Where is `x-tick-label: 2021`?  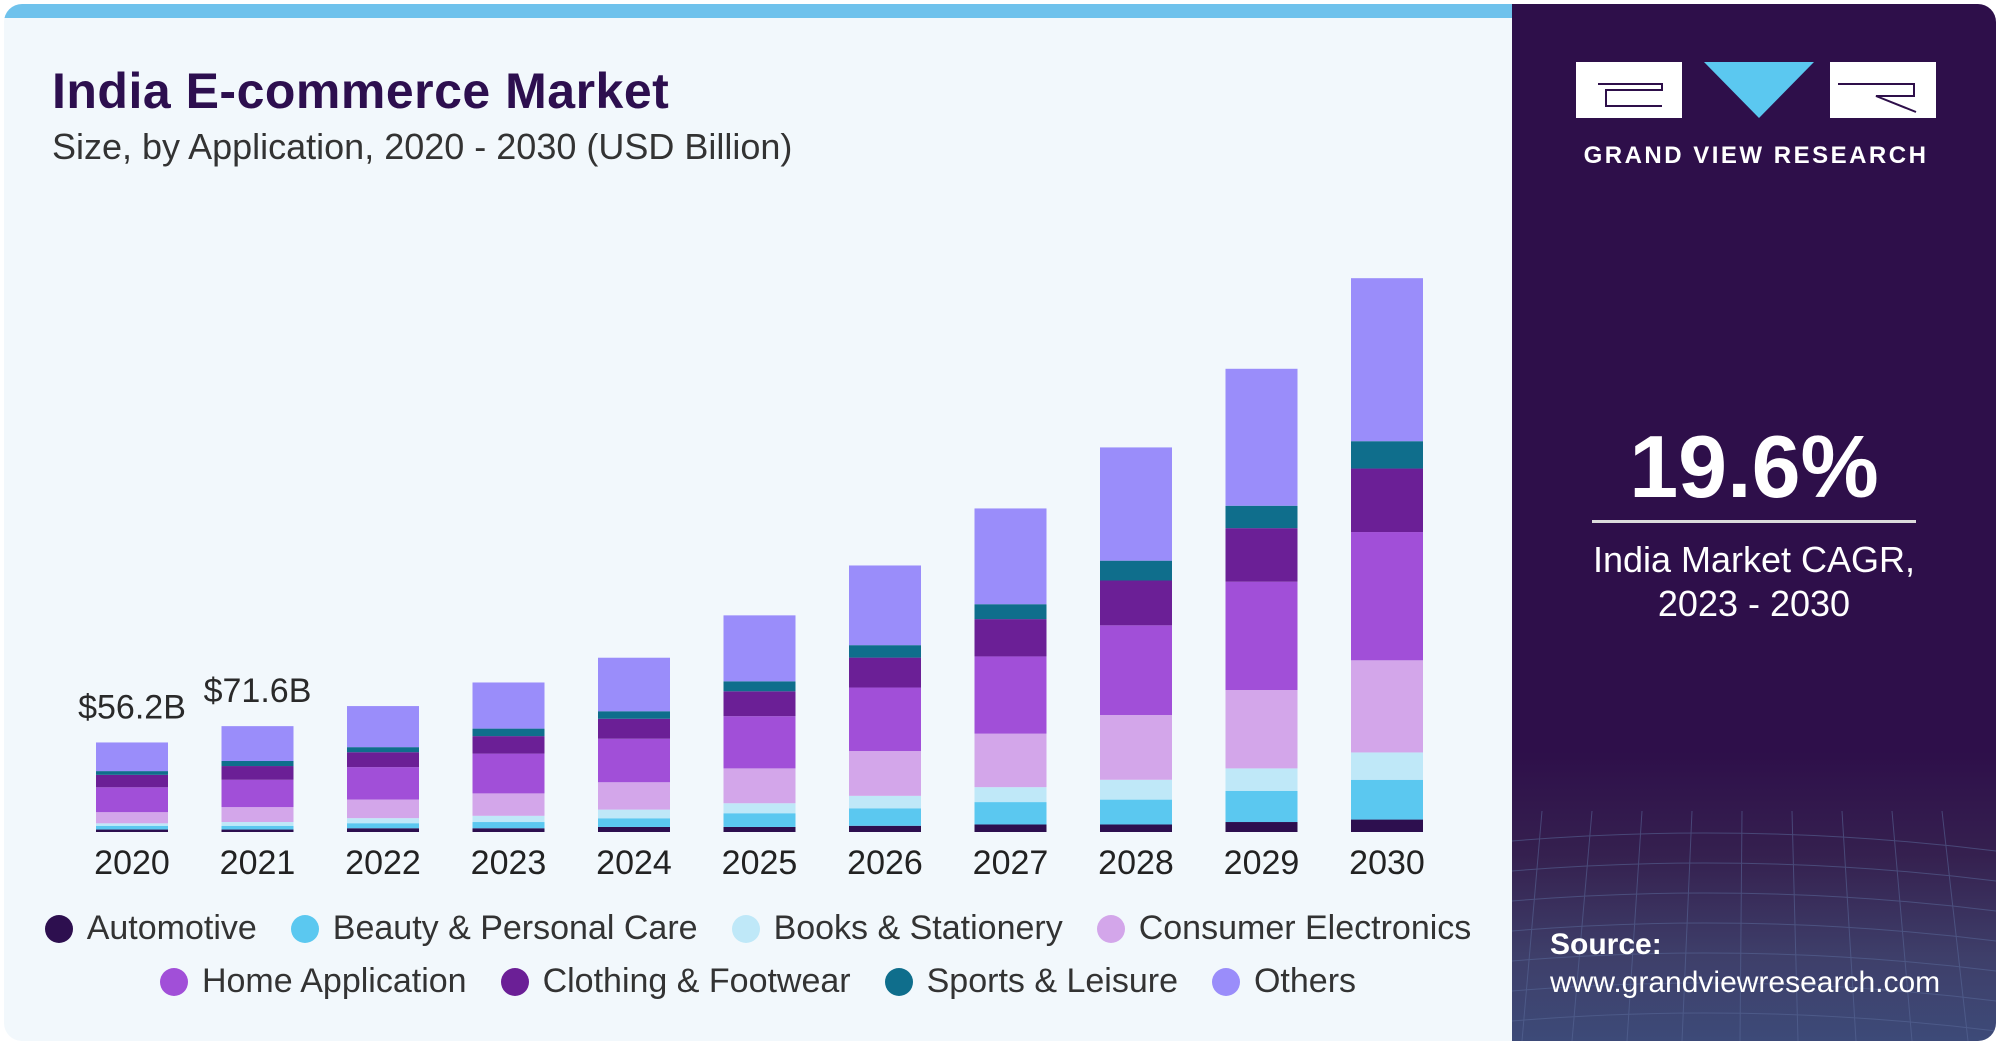
x-tick-label: 2021 is located at coordinates (258, 863).